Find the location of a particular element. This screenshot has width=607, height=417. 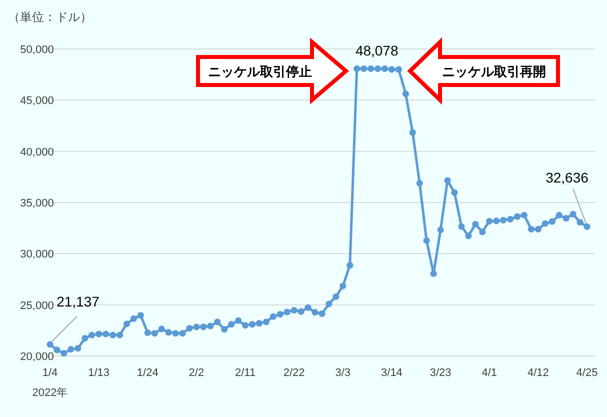

y-tick-label: 35,000 is located at coordinates (37, 204).